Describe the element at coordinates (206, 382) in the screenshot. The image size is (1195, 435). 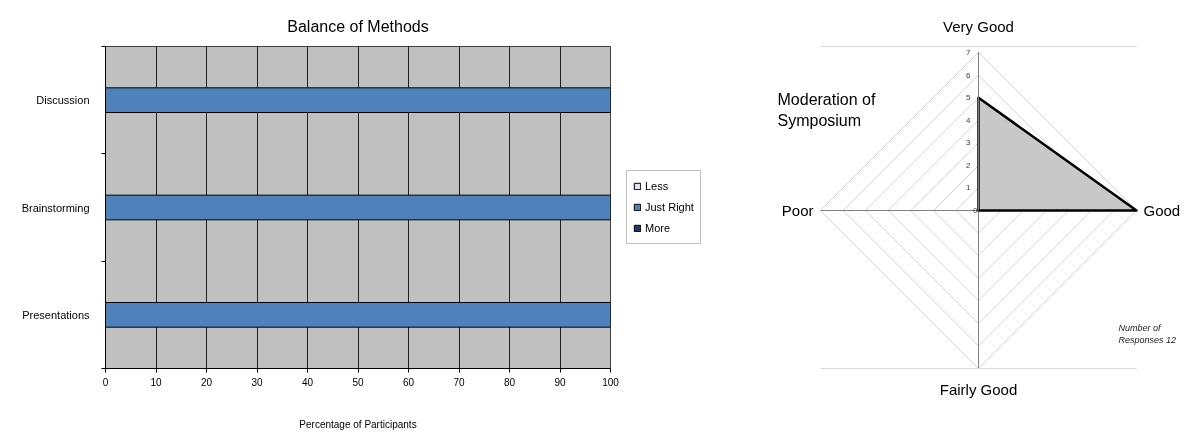
I see `x-tick-label: 20` at that location.